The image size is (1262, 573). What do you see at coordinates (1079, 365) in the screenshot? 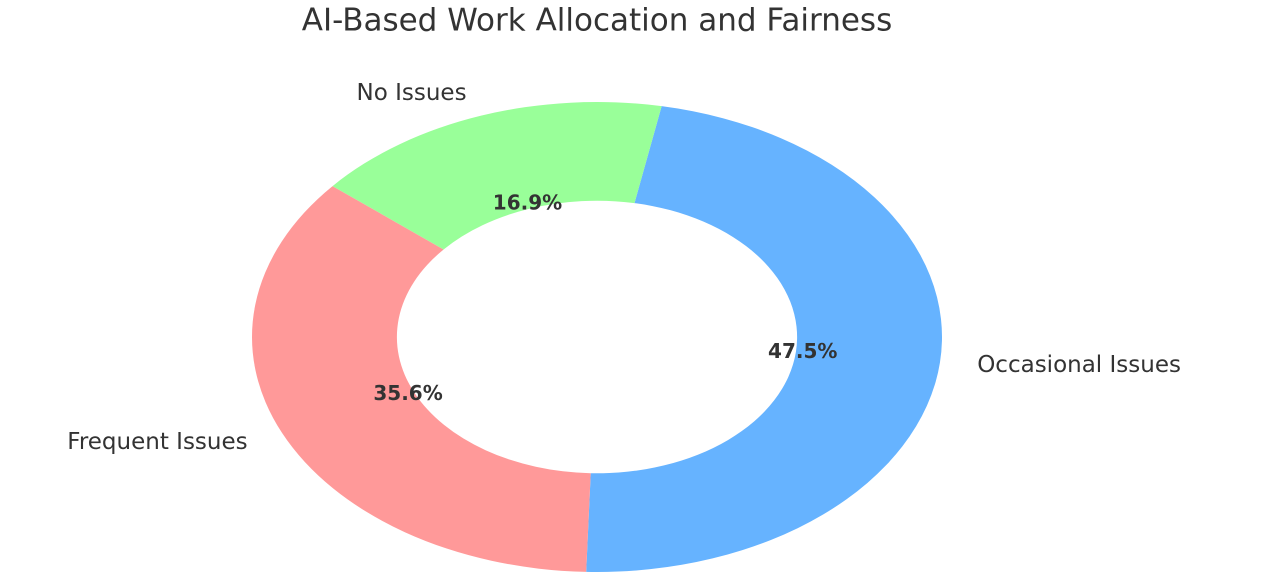
I see `slice-label: Occasional Issues` at bounding box center [1079, 365].